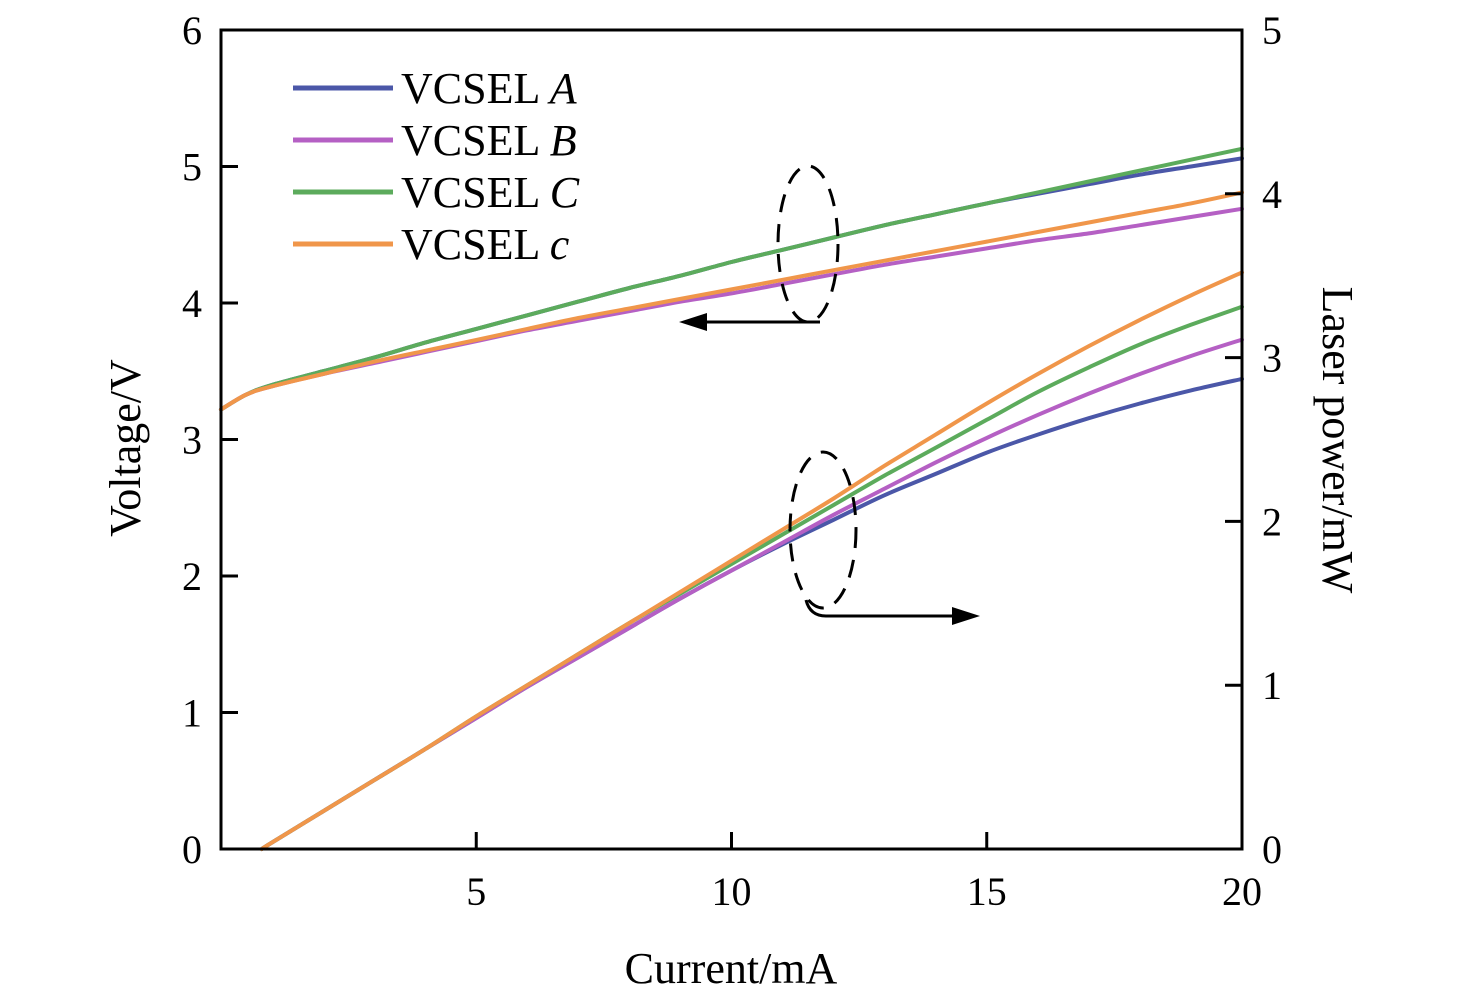 Image resolution: width=1476 pixels, height=1002 pixels. What do you see at coordinates (1337, 440) in the screenshot?
I see `y-axis-right-title: Laser power/mW` at bounding box center [1337, 440].